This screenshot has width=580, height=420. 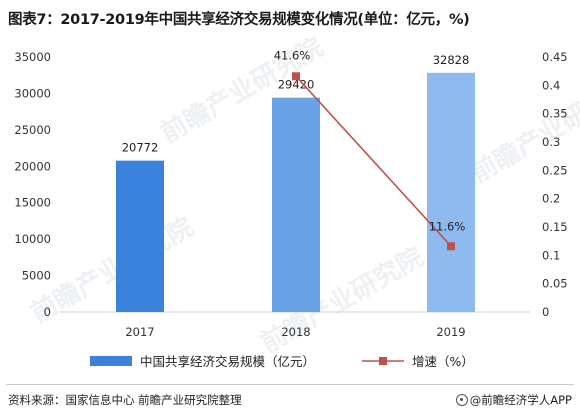 I want to click on right-axis: 0 0.05 0.1 0.15 0.2 0.25 0.3 0.35 0.4 0.45, so click(x=555, y=184).